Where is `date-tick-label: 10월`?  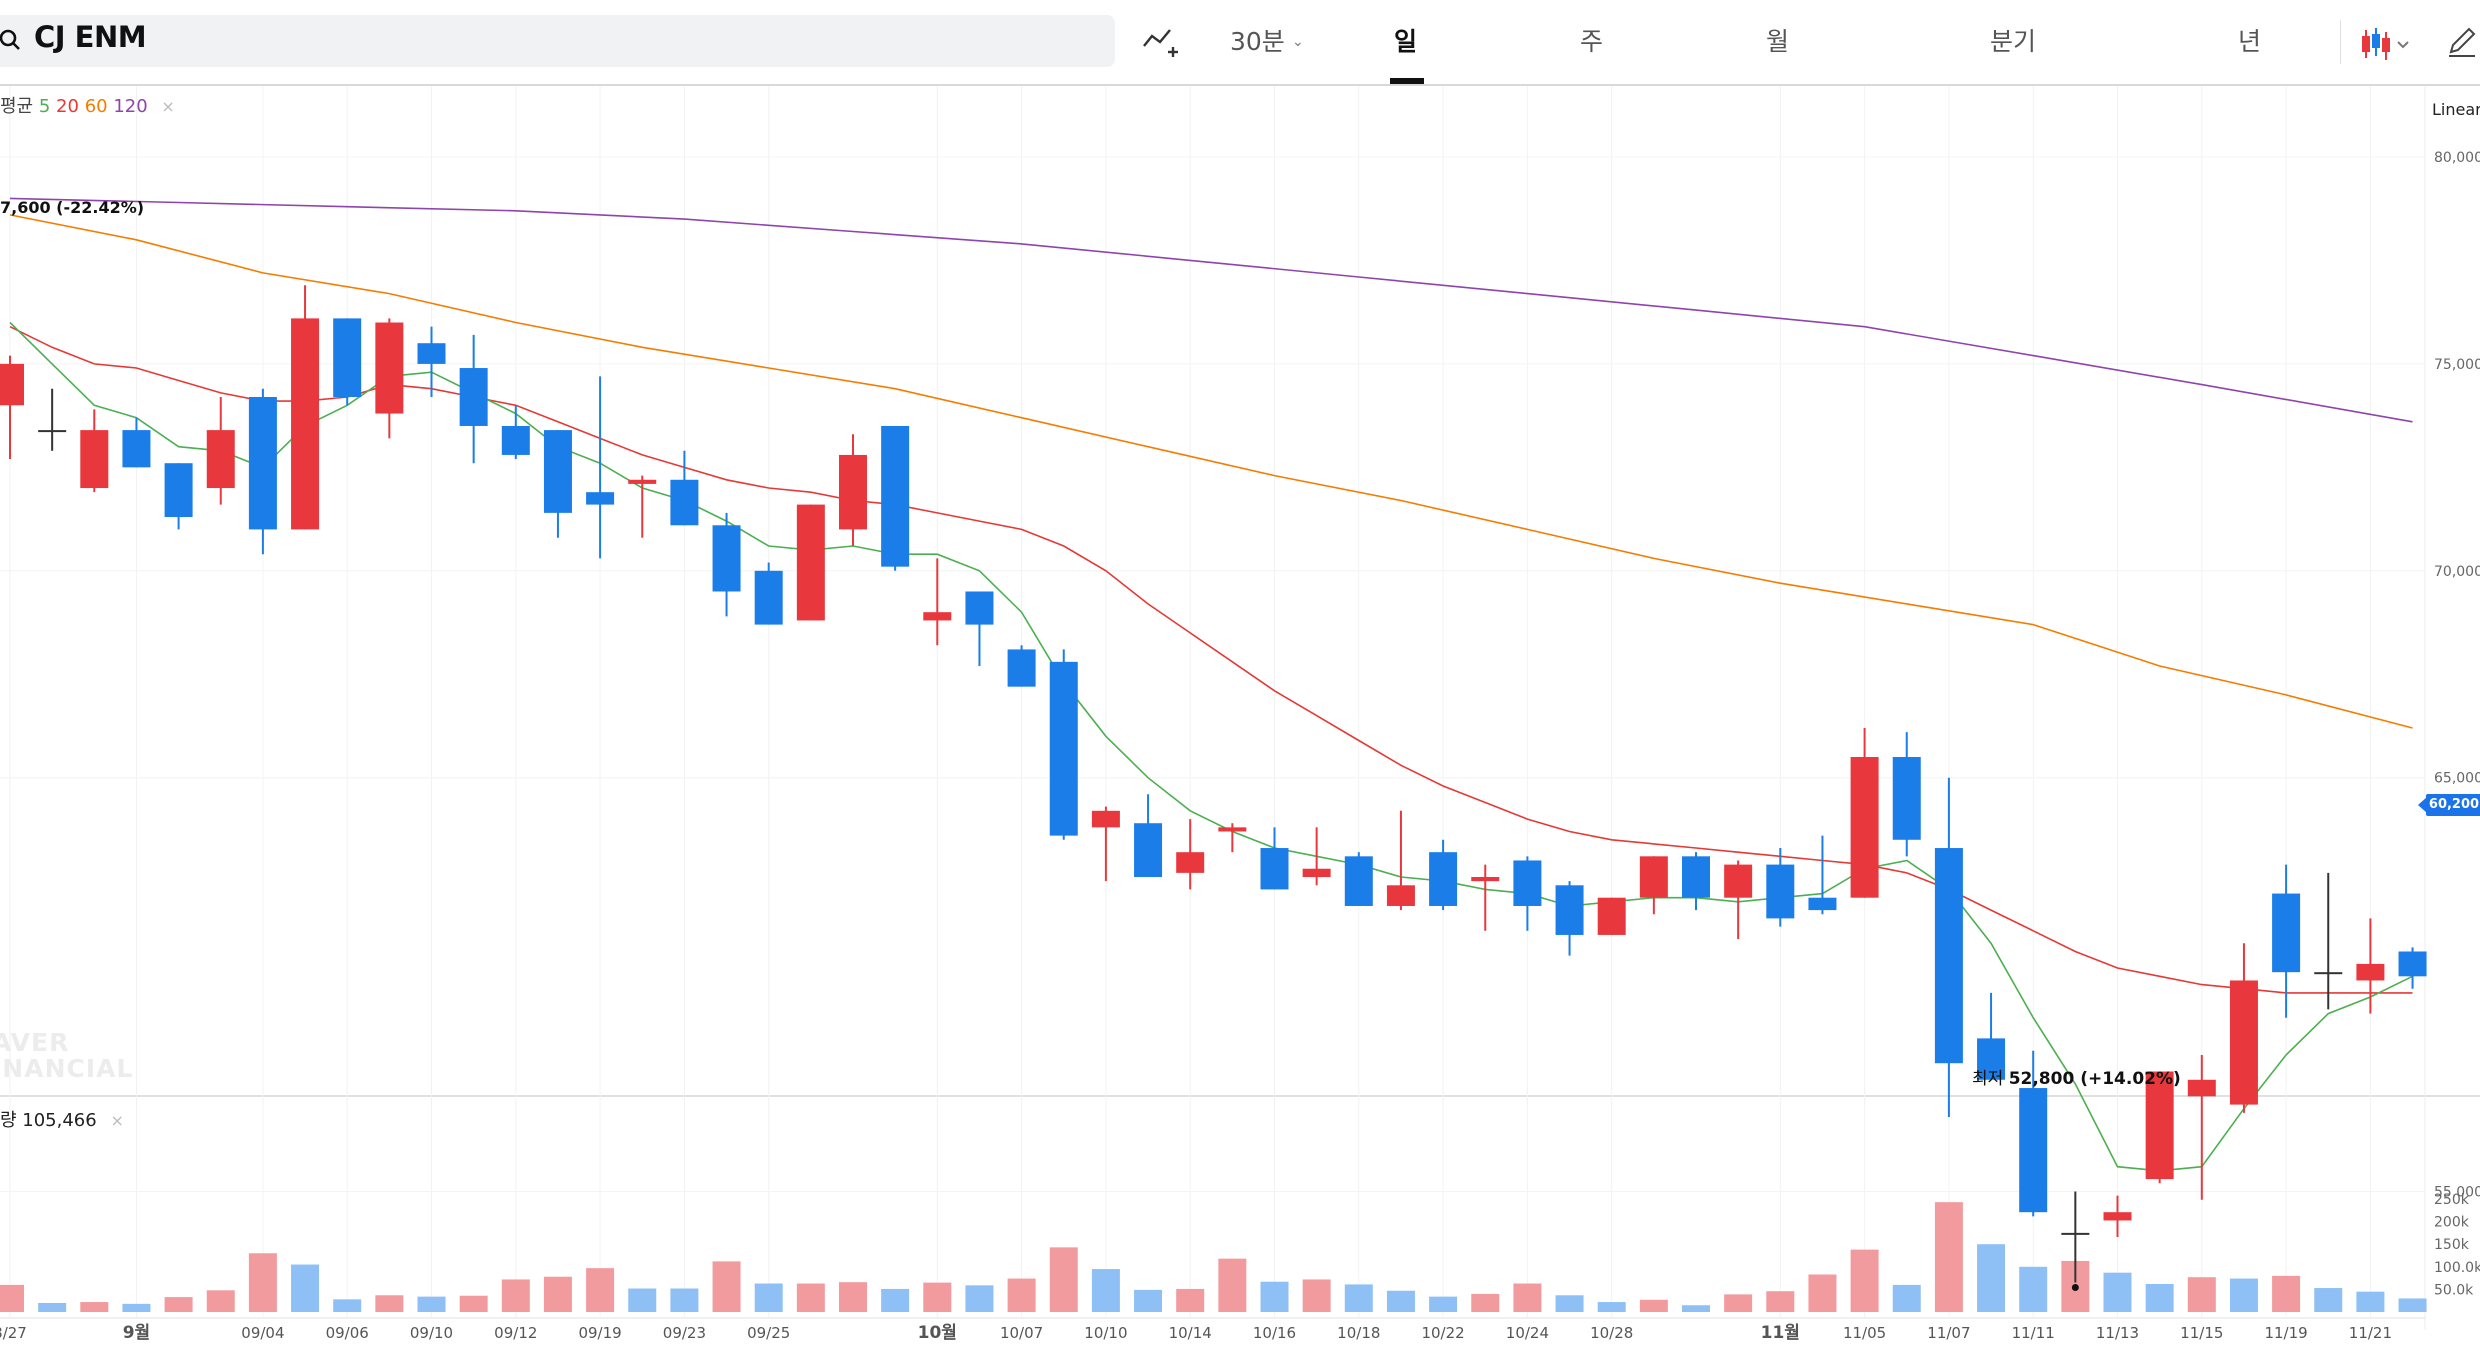 date-tick-label: 10월 is located at coordinates (937, 1333).